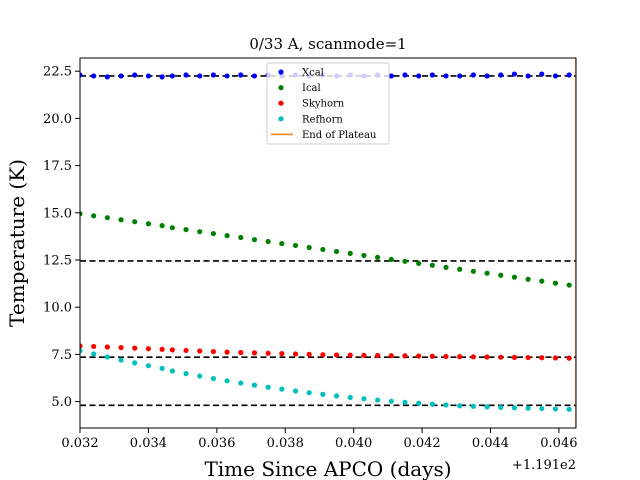  I want to click on series-refhorn, so click(326, 380).